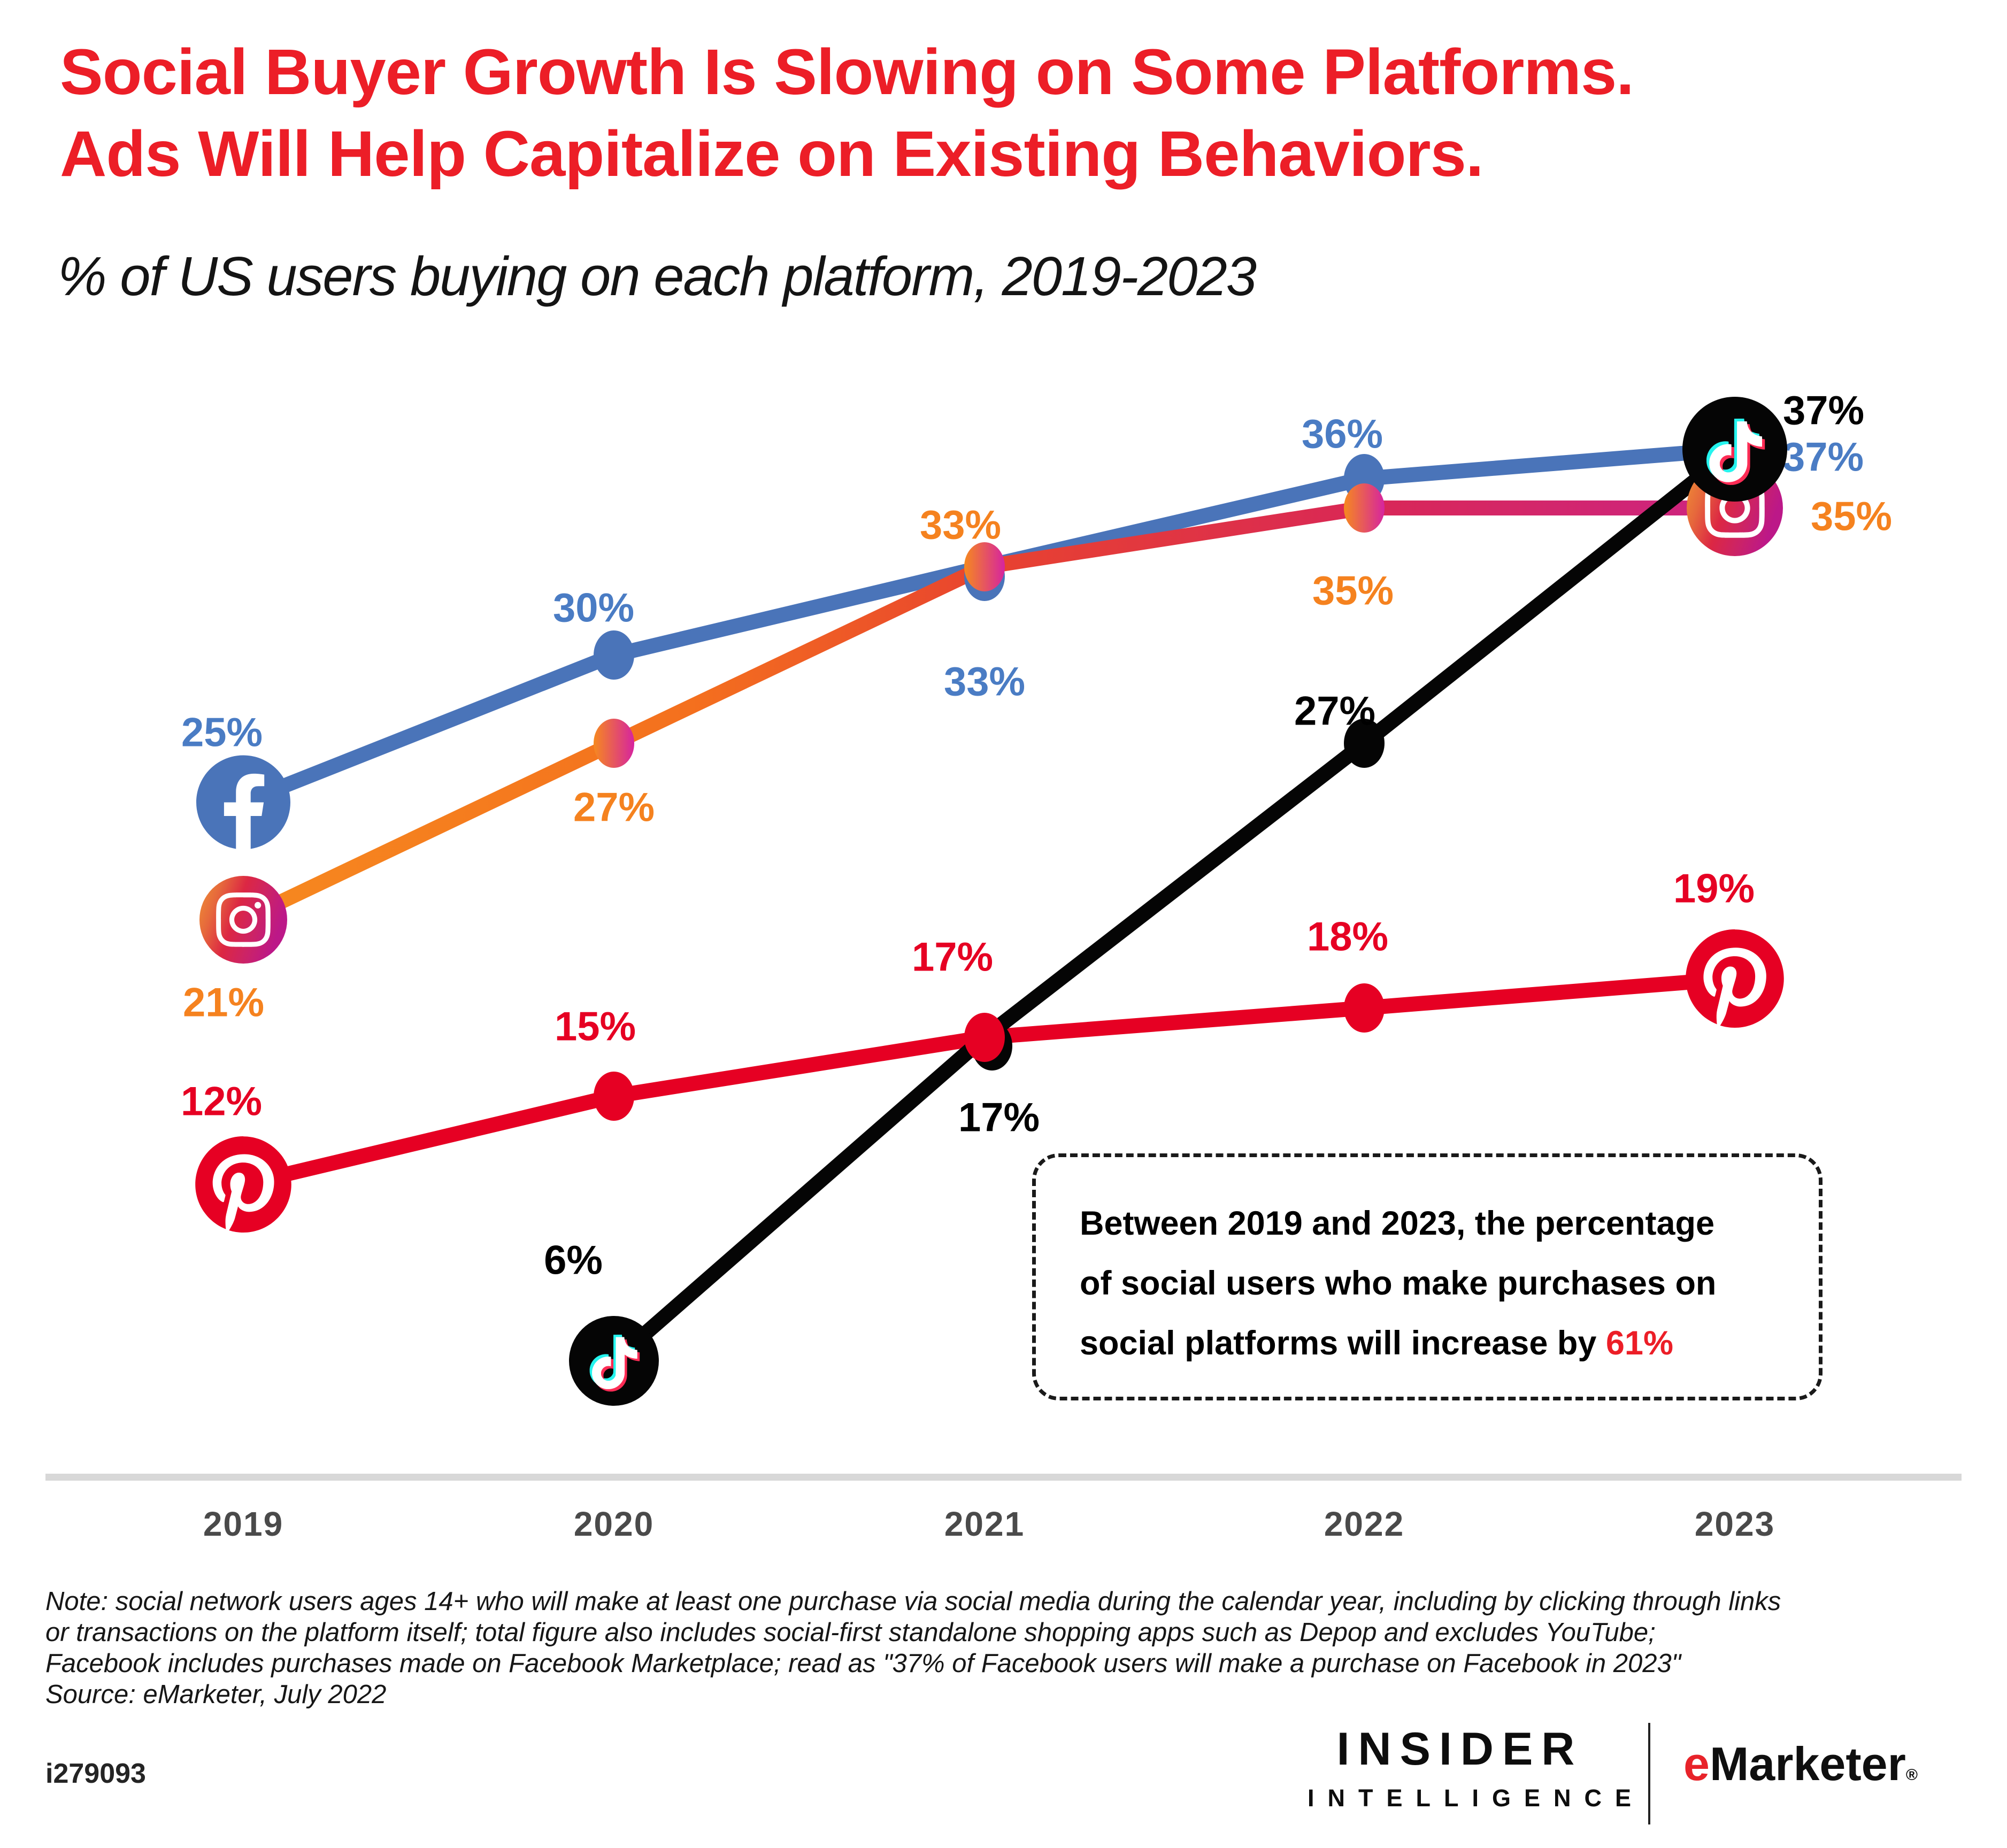  Describe the element at coordinates (243, 920) in the screenshot. I see `instagram-icon` at that location.